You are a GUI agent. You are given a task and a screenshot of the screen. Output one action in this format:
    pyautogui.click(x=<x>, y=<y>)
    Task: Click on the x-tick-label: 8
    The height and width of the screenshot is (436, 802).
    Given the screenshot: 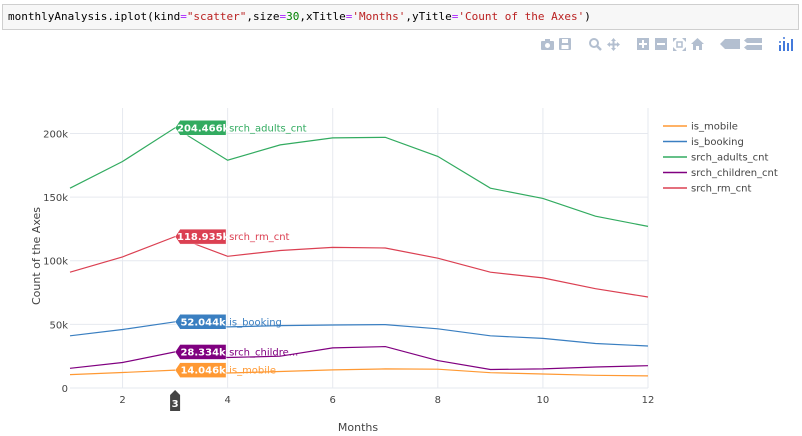 What is the action you would take?
    pyautogui.click(x=438, y=400)
    